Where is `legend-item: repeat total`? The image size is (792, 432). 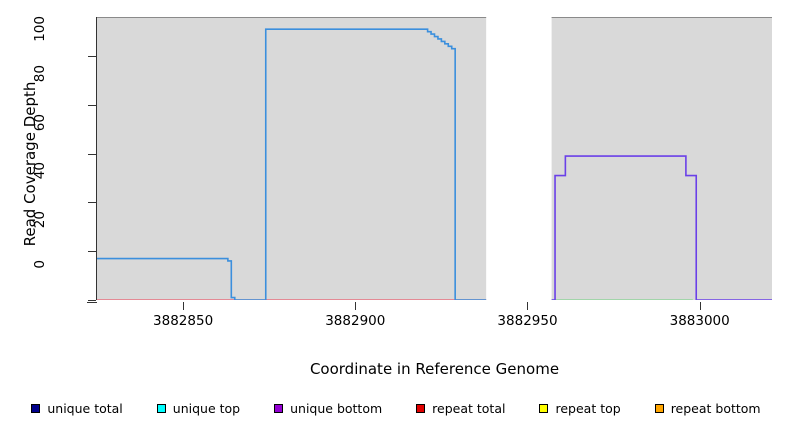
legend-item: repeat total is located at coordinates (460, 408).